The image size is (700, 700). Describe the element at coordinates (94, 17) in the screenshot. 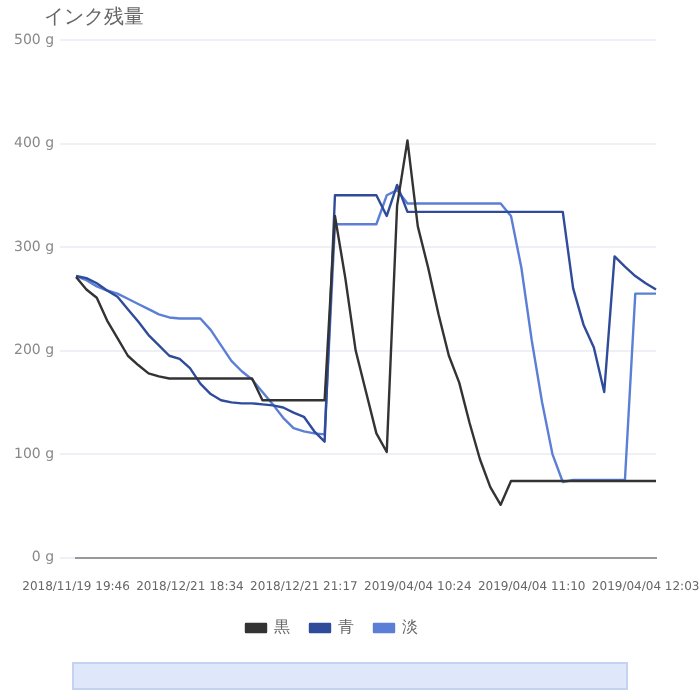

I see `y-axis-title: インク残量` at that location.